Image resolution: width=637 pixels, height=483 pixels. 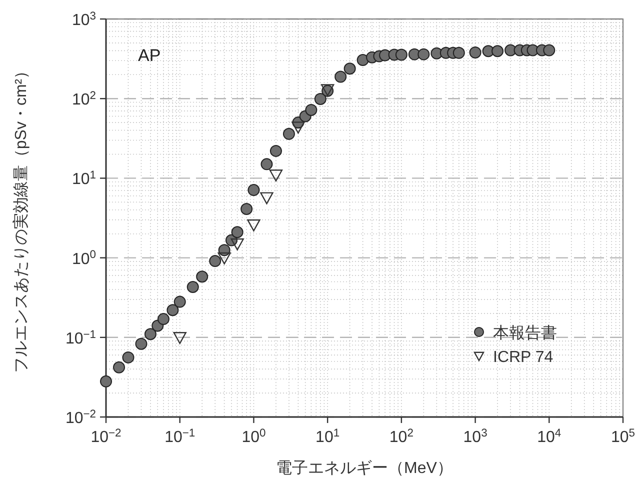 I want to click on y-tick-label: 10$^{1}$, so click(x=84, y=179).